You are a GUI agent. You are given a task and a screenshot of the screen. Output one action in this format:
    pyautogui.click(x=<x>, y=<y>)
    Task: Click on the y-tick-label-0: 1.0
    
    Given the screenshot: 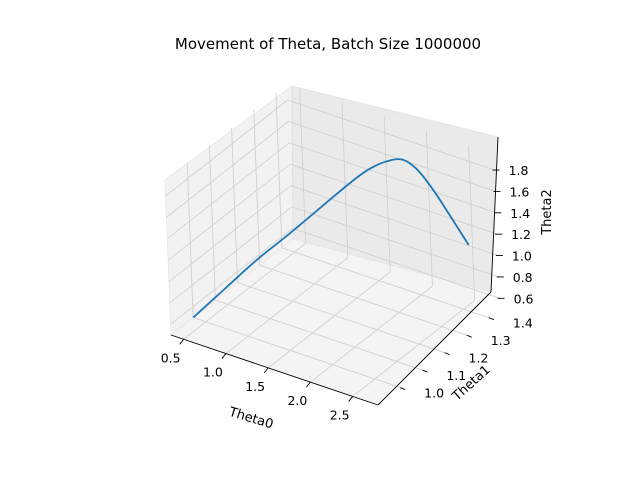 What is the action you would take?
    pyautogui.click(x=434, y=393)
    